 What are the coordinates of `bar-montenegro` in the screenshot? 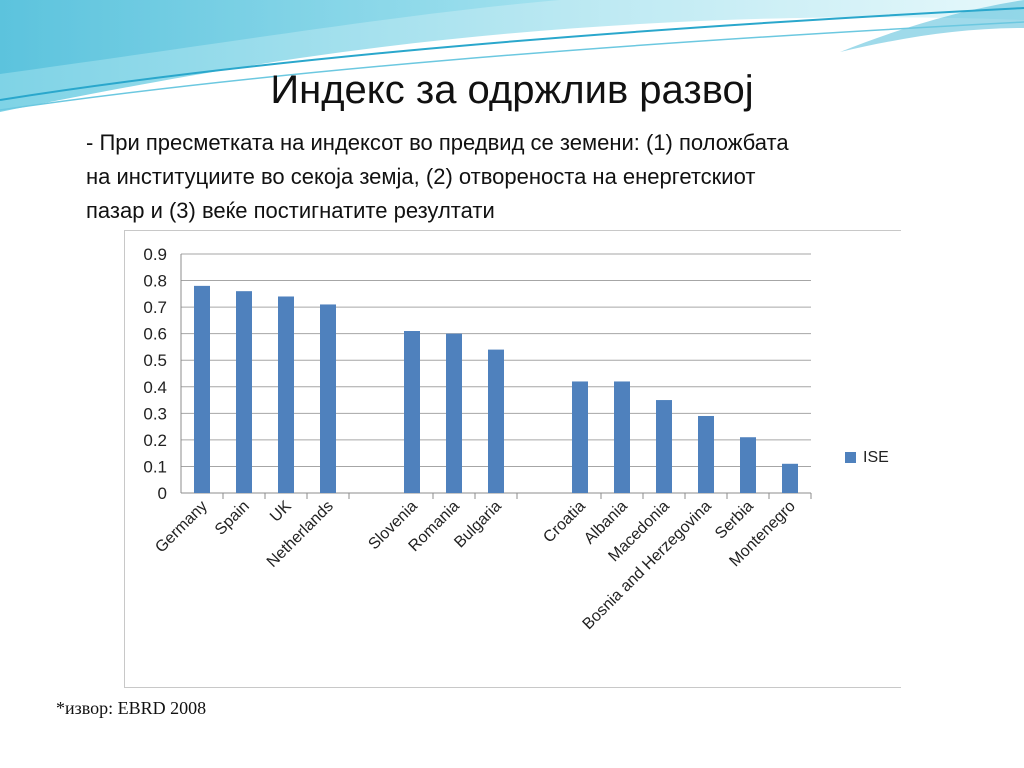 It's located at (790, 478).